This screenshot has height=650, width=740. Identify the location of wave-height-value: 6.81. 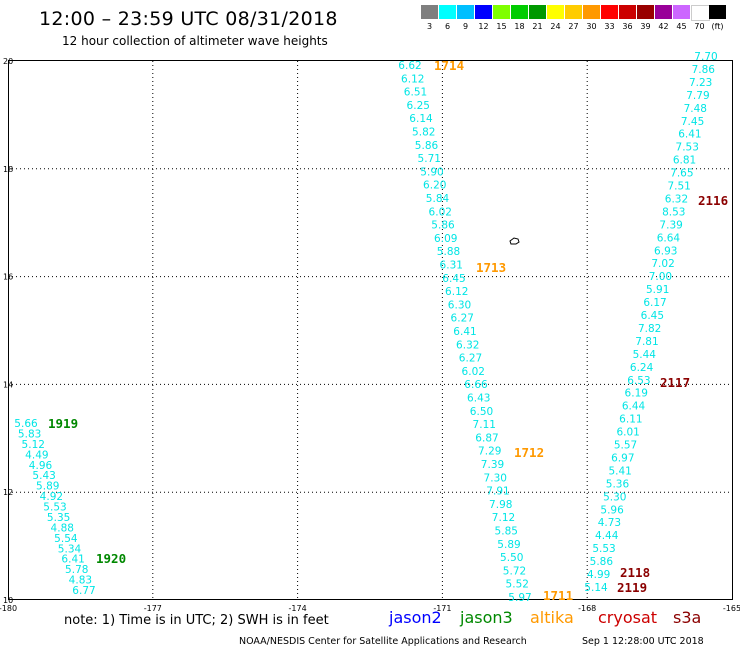
(684, 161).